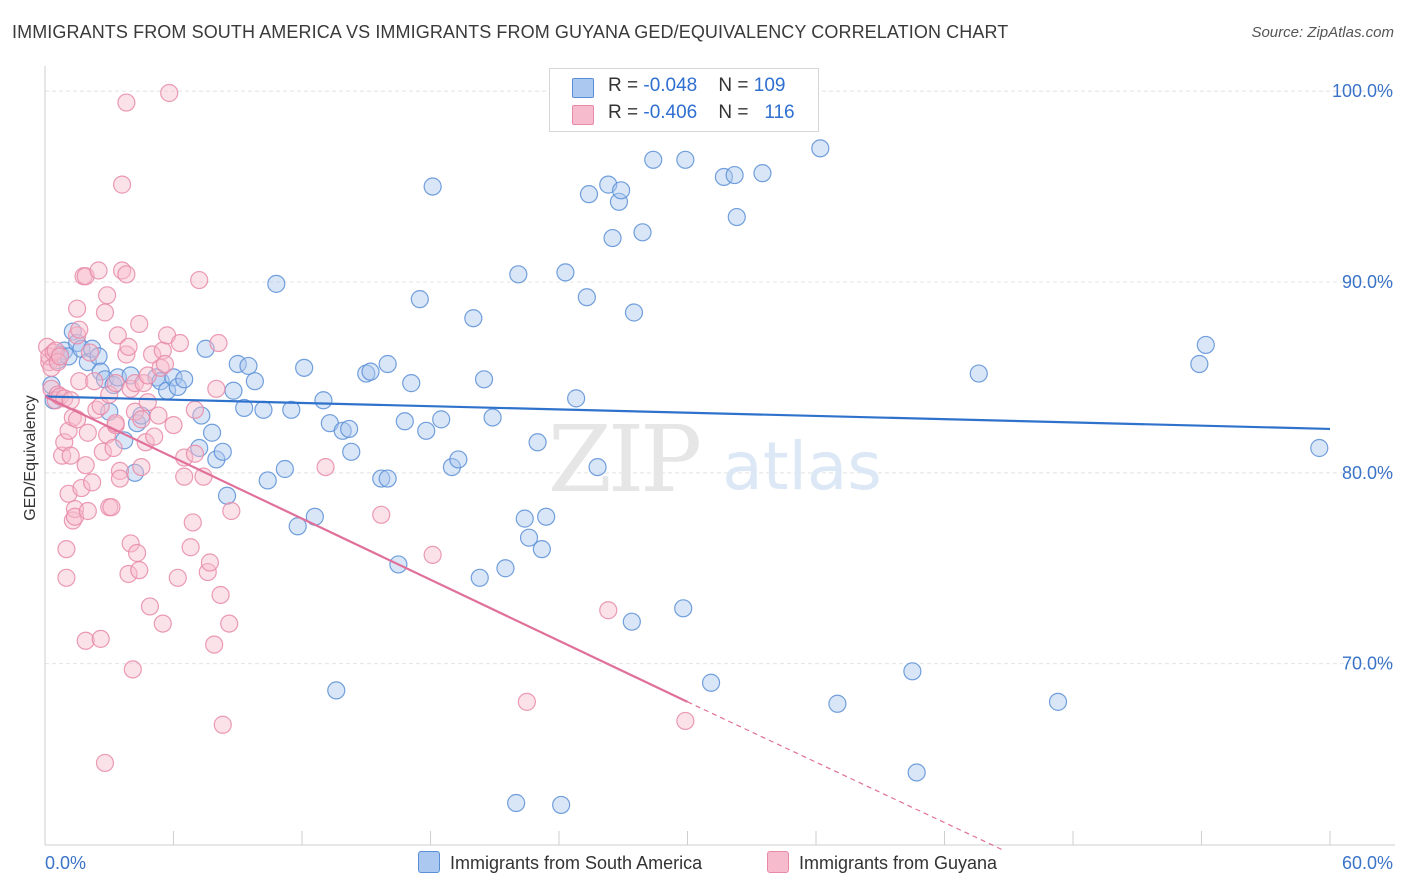 The image size is (1406, 892). What do you see at coordinates (1322, 32) in the screenshot?
I see `source-label: Source: ZipAtlas.com` at bounding box center [1322, 32].